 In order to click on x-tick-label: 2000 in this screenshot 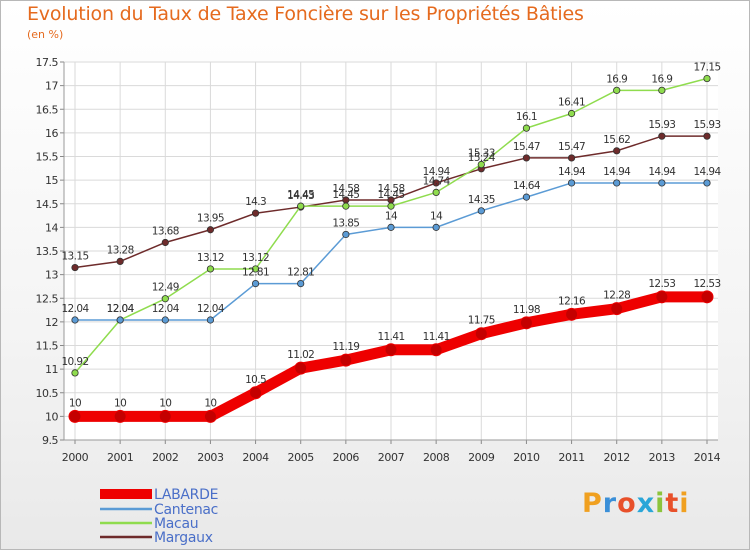, I will do `click(75, 457)`.